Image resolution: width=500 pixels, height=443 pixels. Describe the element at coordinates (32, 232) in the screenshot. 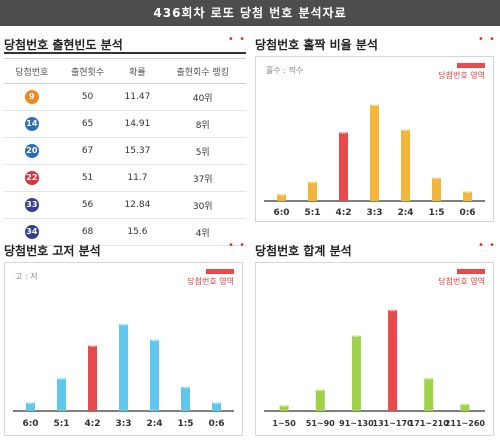

I see `number-cell: 34` at that location.